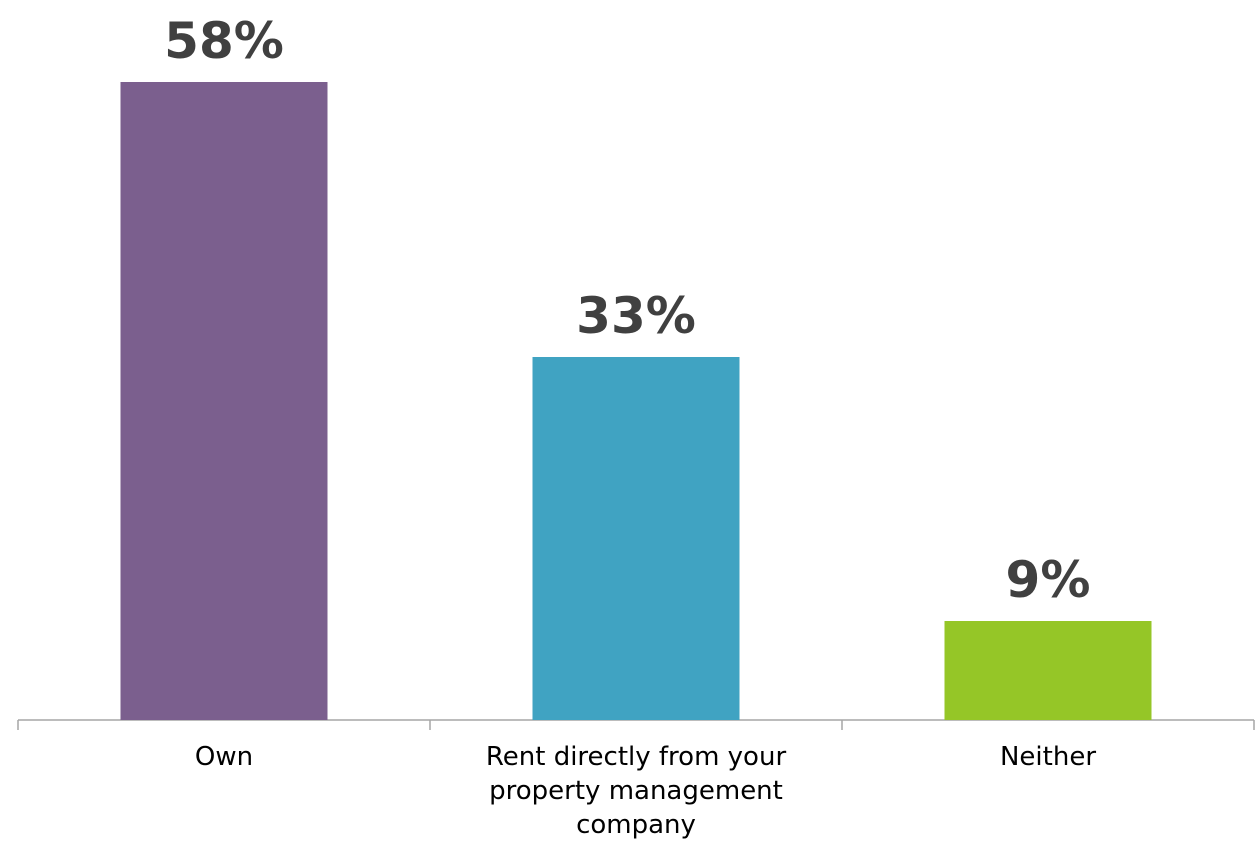 This screenshot has width=1256, height=848. Describe the element at coordinates (224, 41) in the screenshot. I see `data-label: 58%` at that location.